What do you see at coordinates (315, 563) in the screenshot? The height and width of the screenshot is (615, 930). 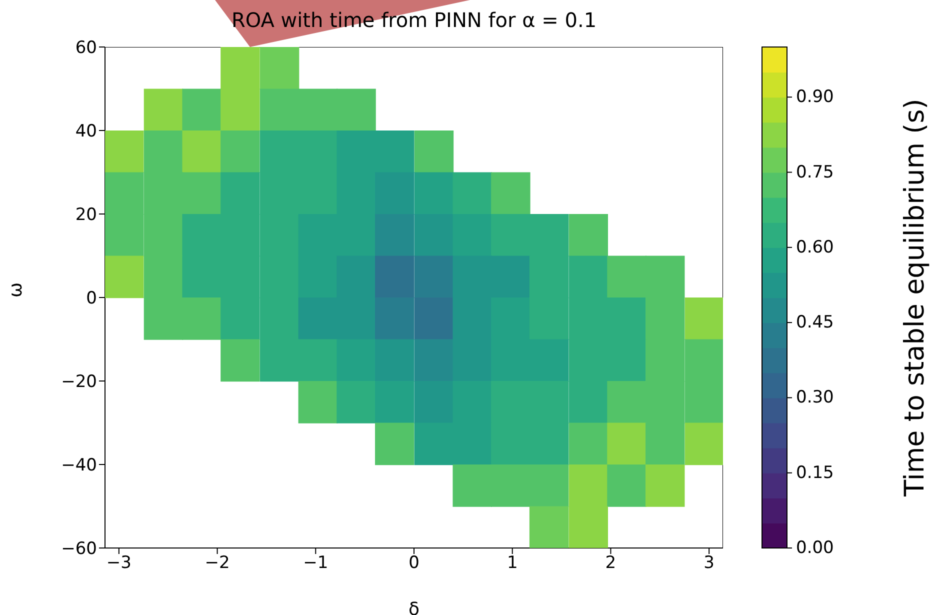 I see `x-tick-label: −1` at bounding box center [315, 563].